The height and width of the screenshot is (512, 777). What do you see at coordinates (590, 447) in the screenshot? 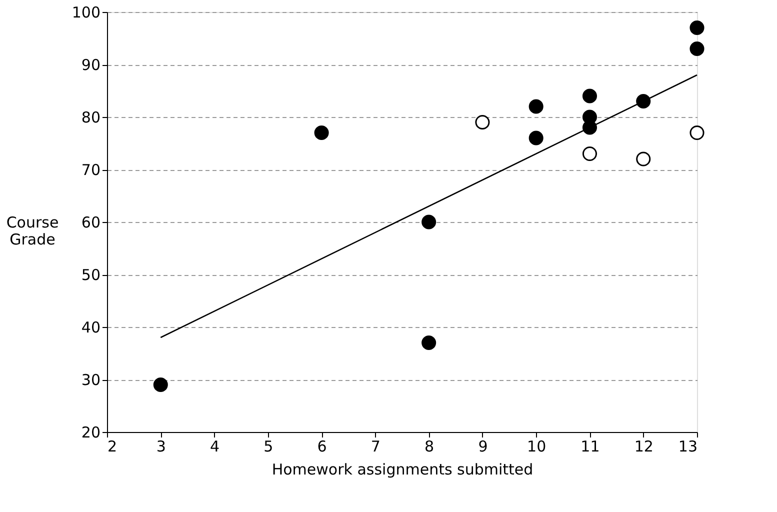
I see `x-tick-label: 11` at bounding box center [590, 447].